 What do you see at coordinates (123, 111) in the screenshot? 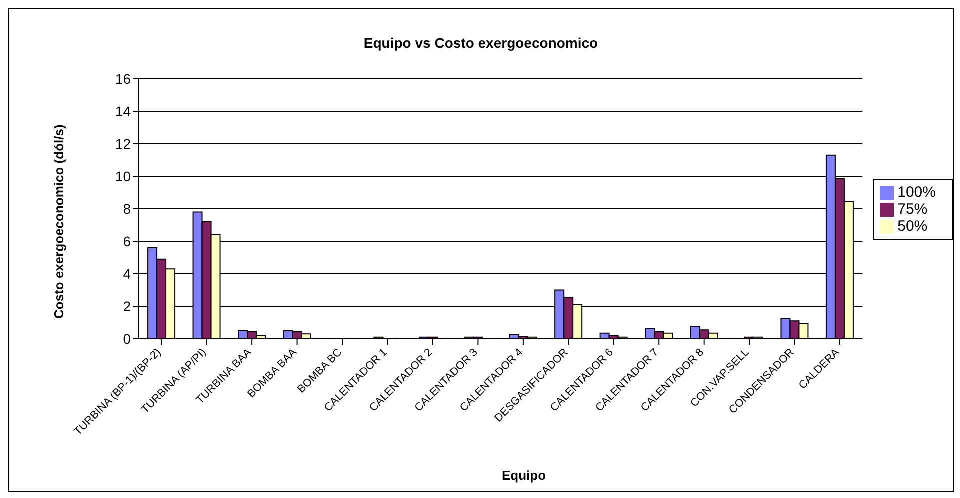
I see `y-tick-label: 14` at bounding box center [123, 111].